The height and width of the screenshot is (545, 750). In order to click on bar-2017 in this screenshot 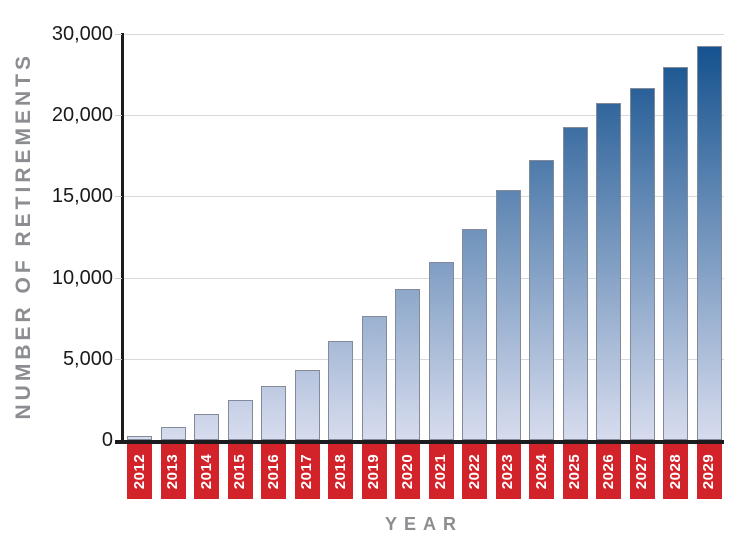, I will do `click(307, 405)`.